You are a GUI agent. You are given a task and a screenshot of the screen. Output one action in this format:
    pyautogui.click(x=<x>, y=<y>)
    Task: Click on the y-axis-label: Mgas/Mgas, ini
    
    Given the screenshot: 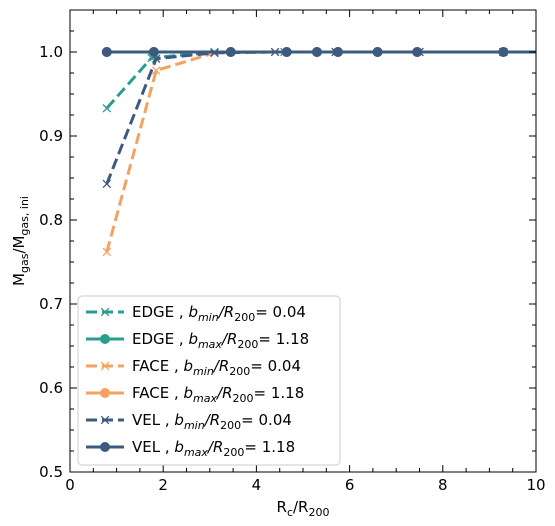 What is the action you would take?
    pyautogui.click(x=20, y=241)
    